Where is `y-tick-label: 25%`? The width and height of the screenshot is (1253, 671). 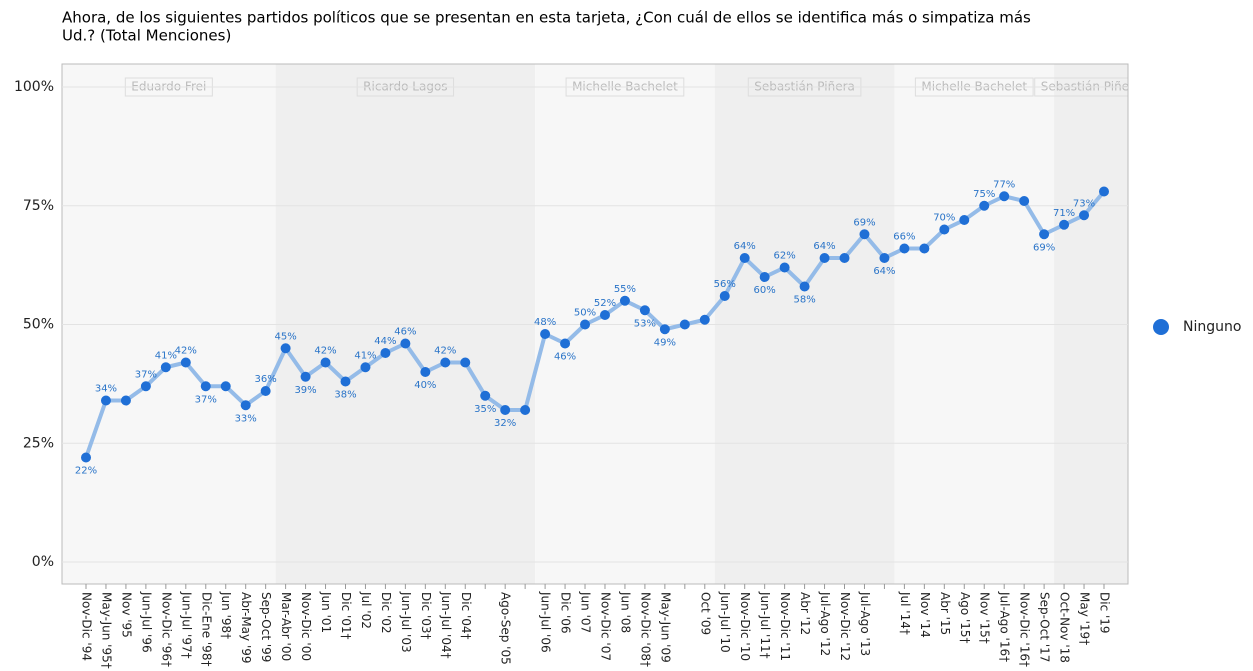
y-tick-label: 25% is located at coordinates (38, 443).